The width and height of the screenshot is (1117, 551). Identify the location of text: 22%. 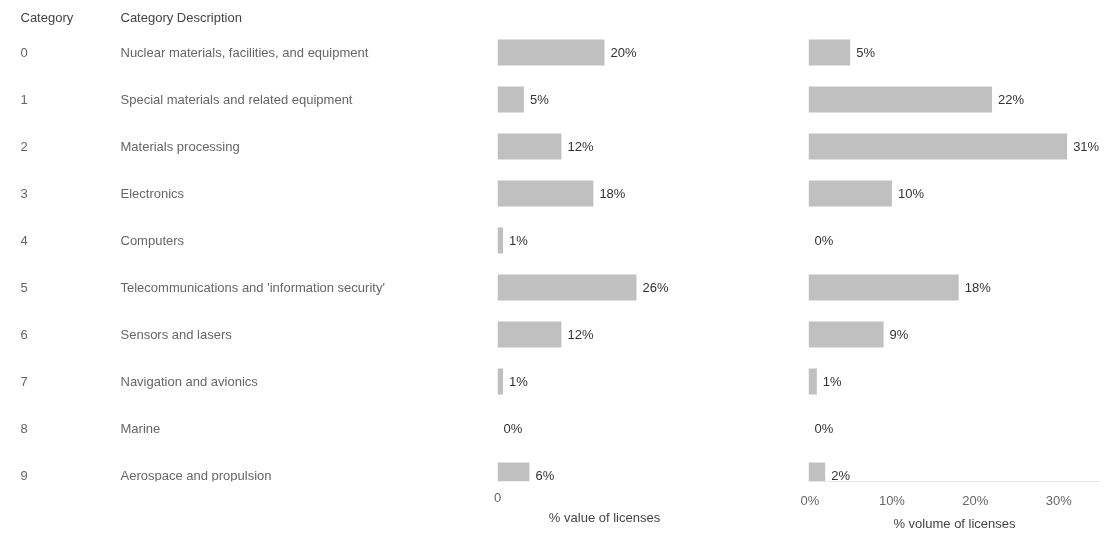
(1011, 99).